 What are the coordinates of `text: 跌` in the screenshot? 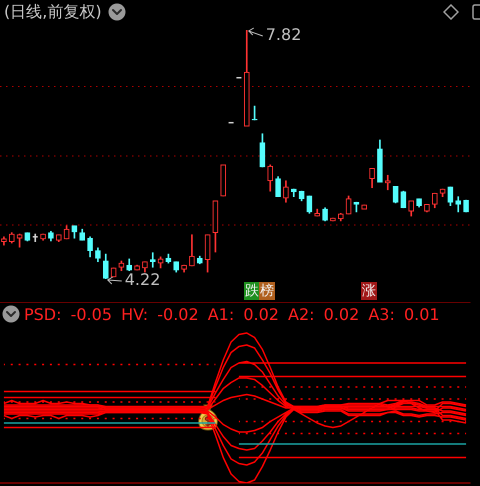 It's located at (252, 291).